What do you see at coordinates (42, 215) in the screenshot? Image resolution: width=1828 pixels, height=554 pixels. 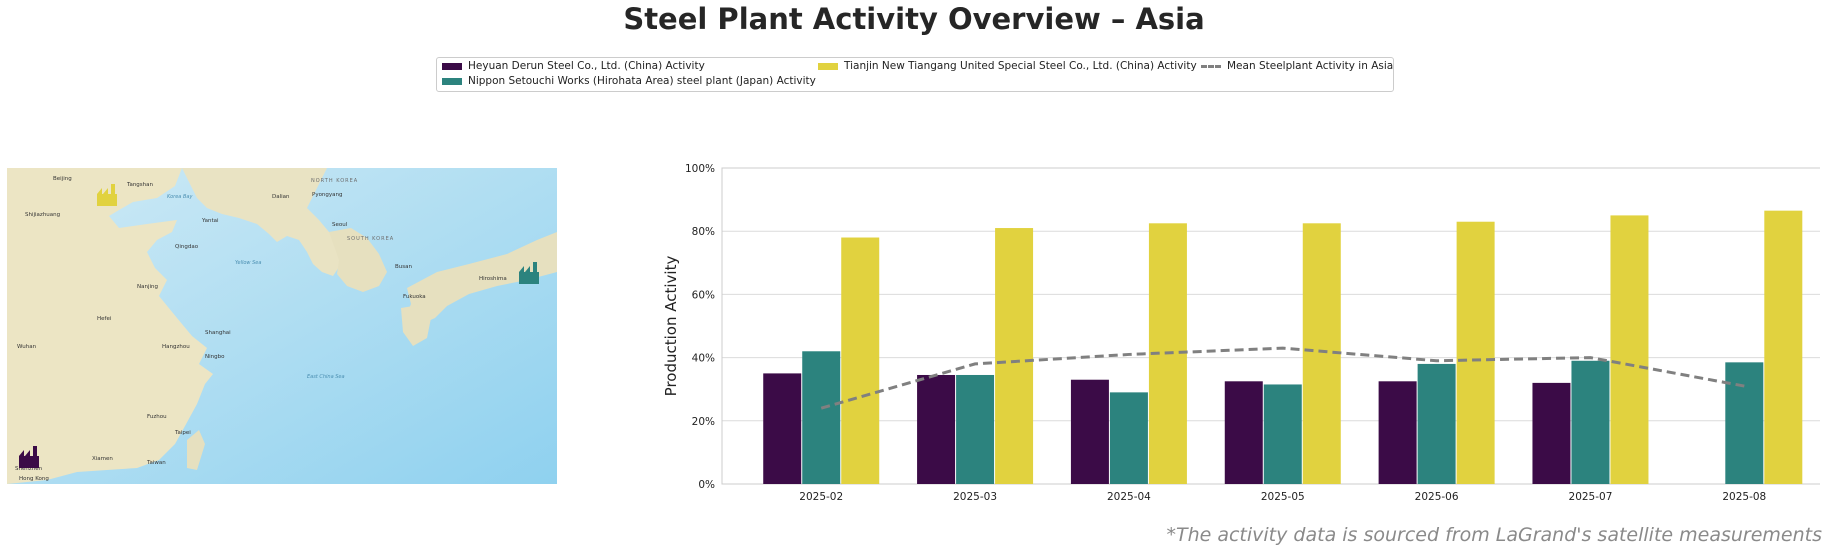 I see `map-label-shijiazhuang: Shijiazhuang` at bounding box center [42, 215].